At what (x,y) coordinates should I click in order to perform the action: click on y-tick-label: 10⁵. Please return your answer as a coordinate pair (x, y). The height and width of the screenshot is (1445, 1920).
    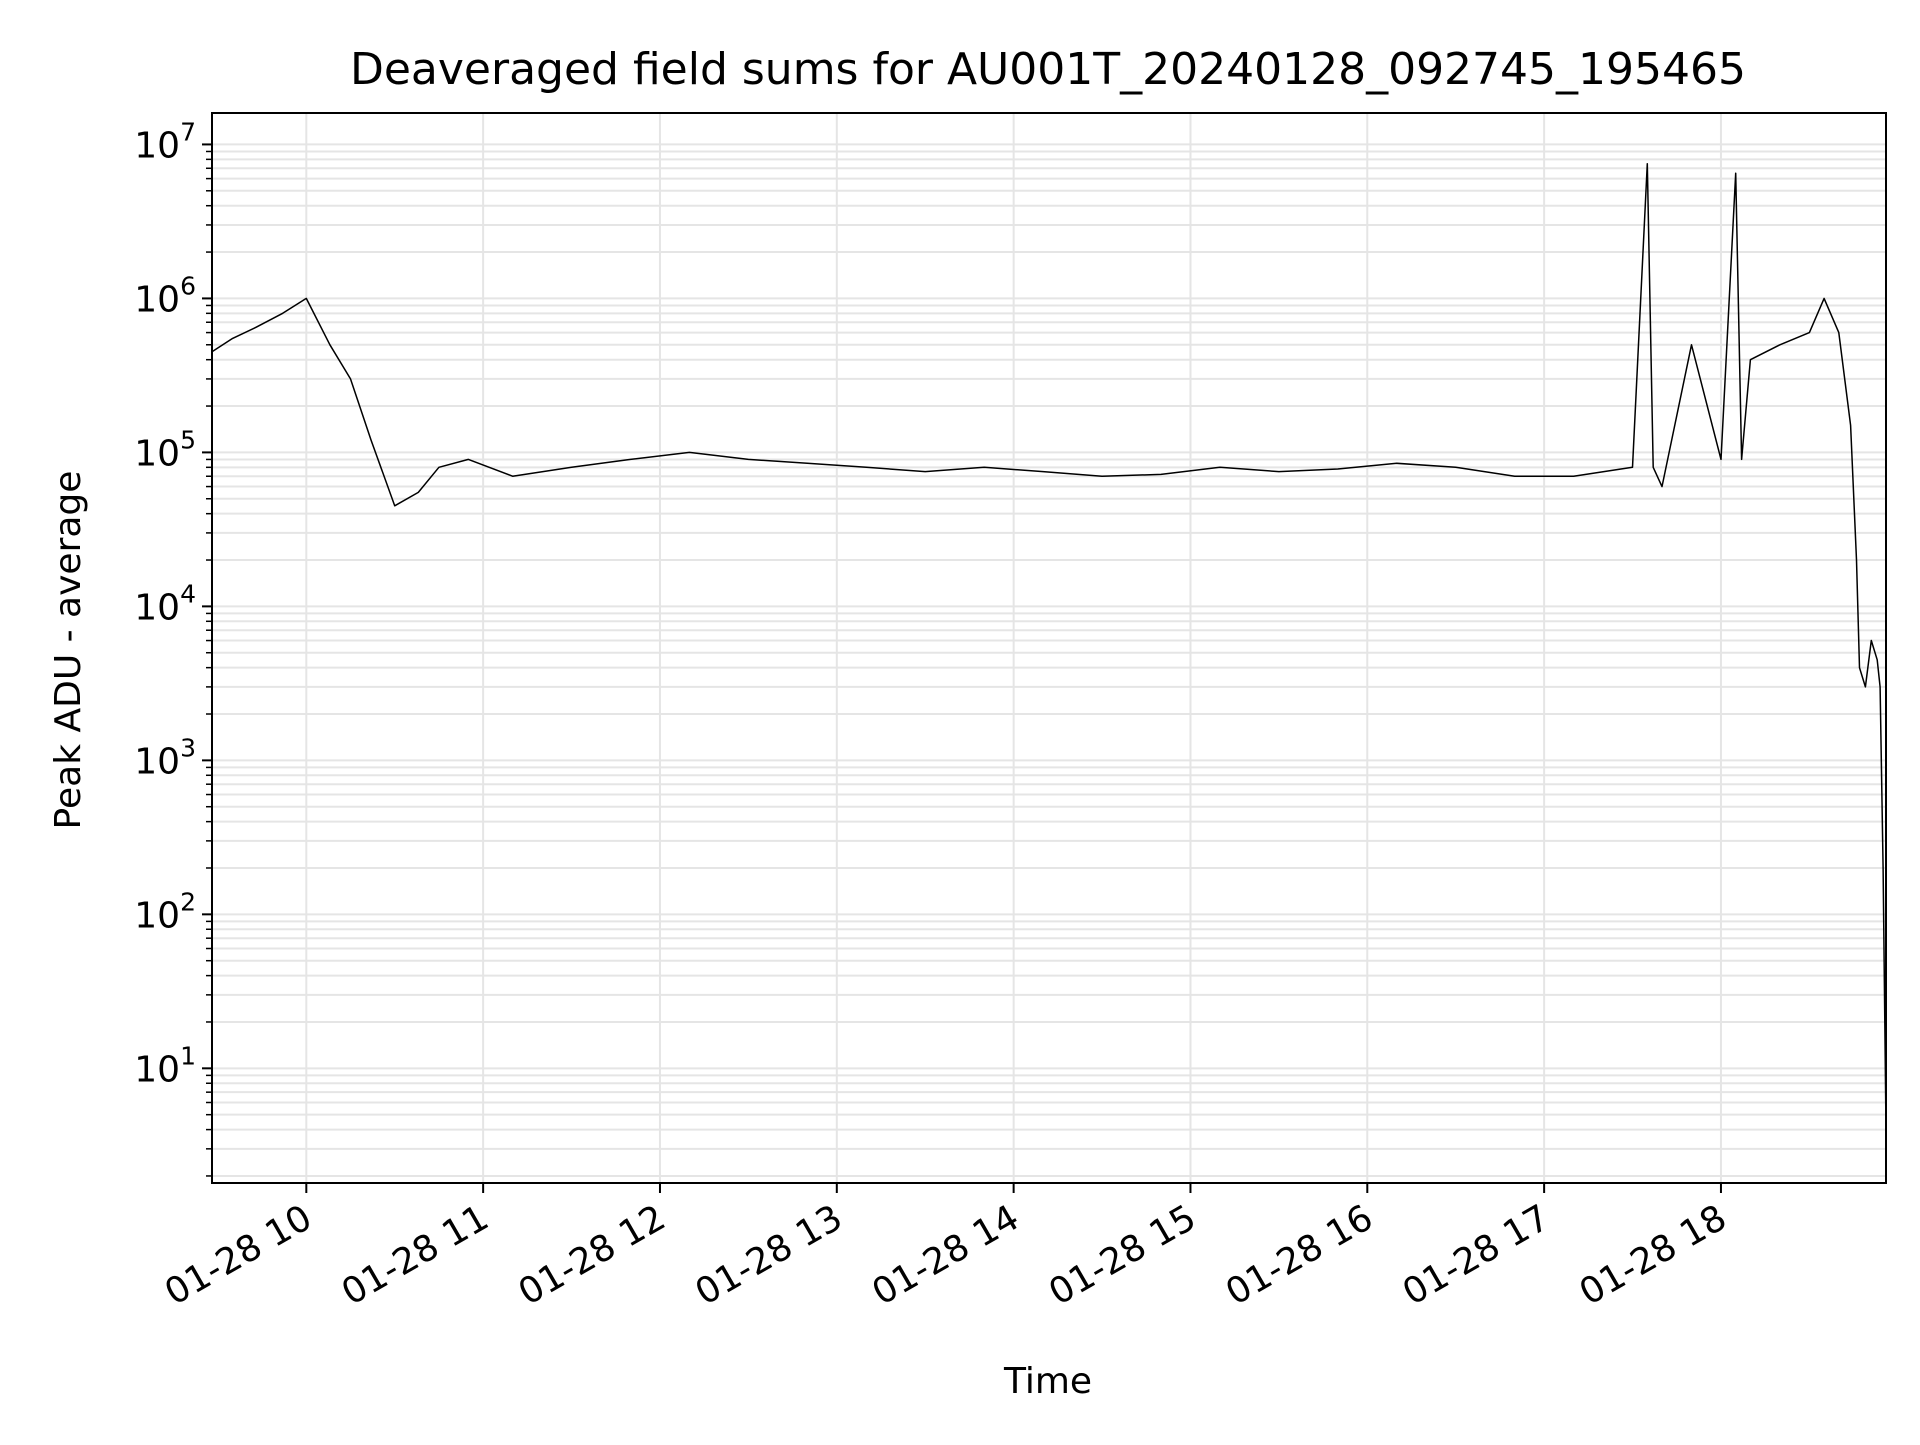
    Looking at the image, I should click on (165, 449).